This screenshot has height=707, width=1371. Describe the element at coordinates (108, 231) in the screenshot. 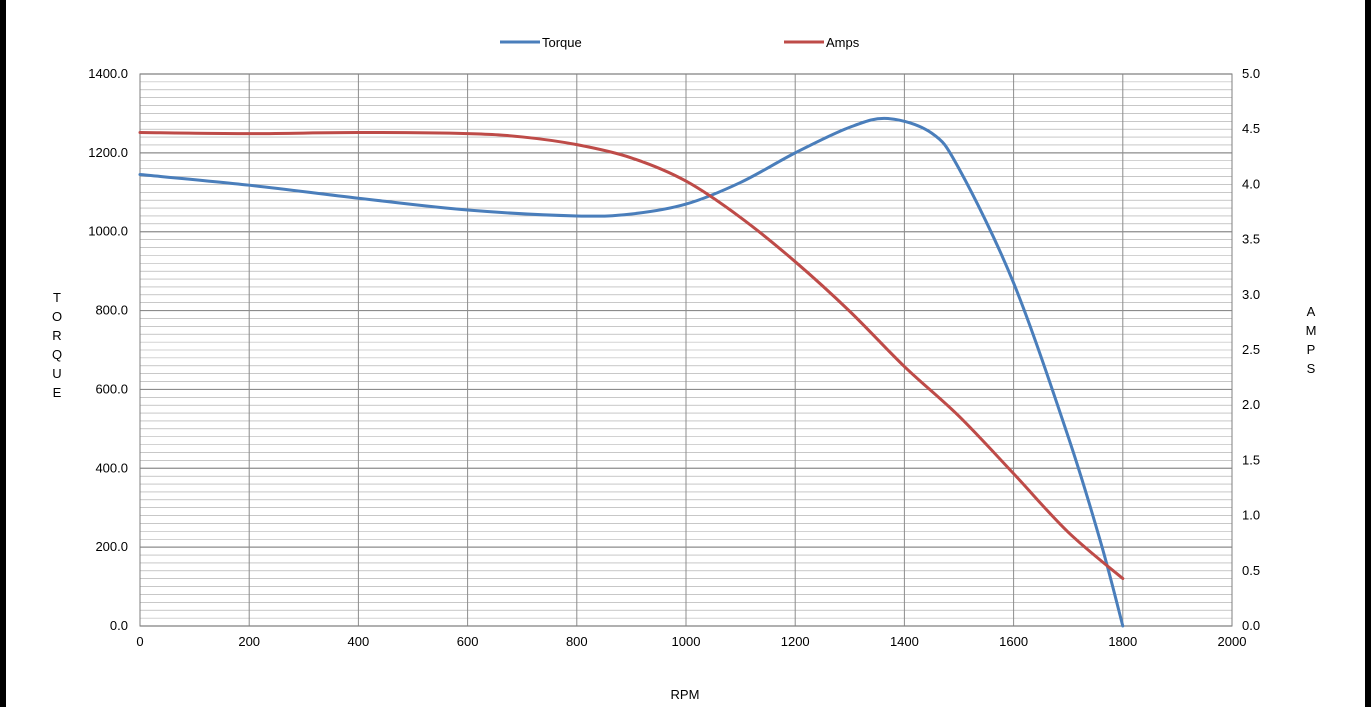

I see `y-left-tick-label: 1000.0` at that location.